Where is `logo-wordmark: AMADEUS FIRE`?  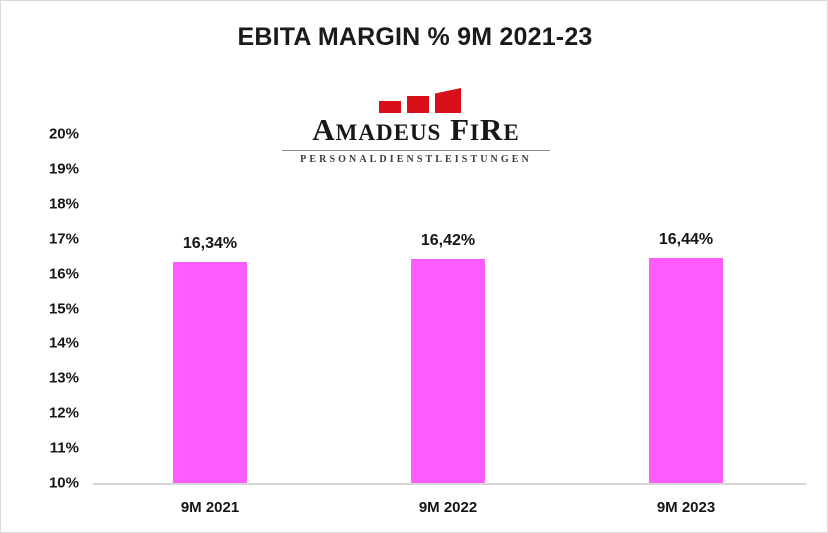
logo-wordmark: AMADEUS FIRE is located at coordinates (416, 129).